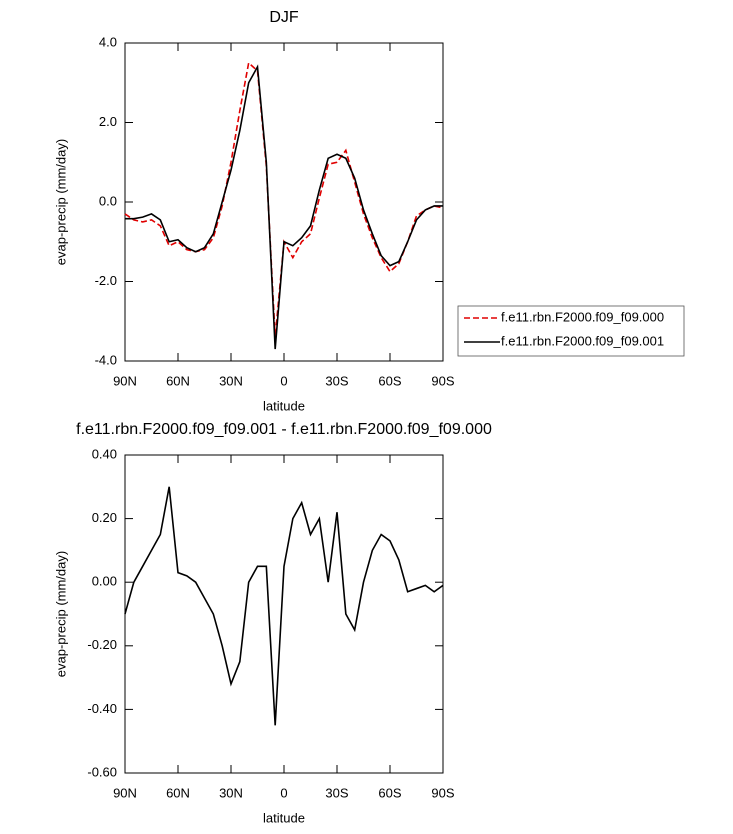 The height and width of the screenshot is (834, 733). I want to click on chart-title: DJF, so click(284, 17).